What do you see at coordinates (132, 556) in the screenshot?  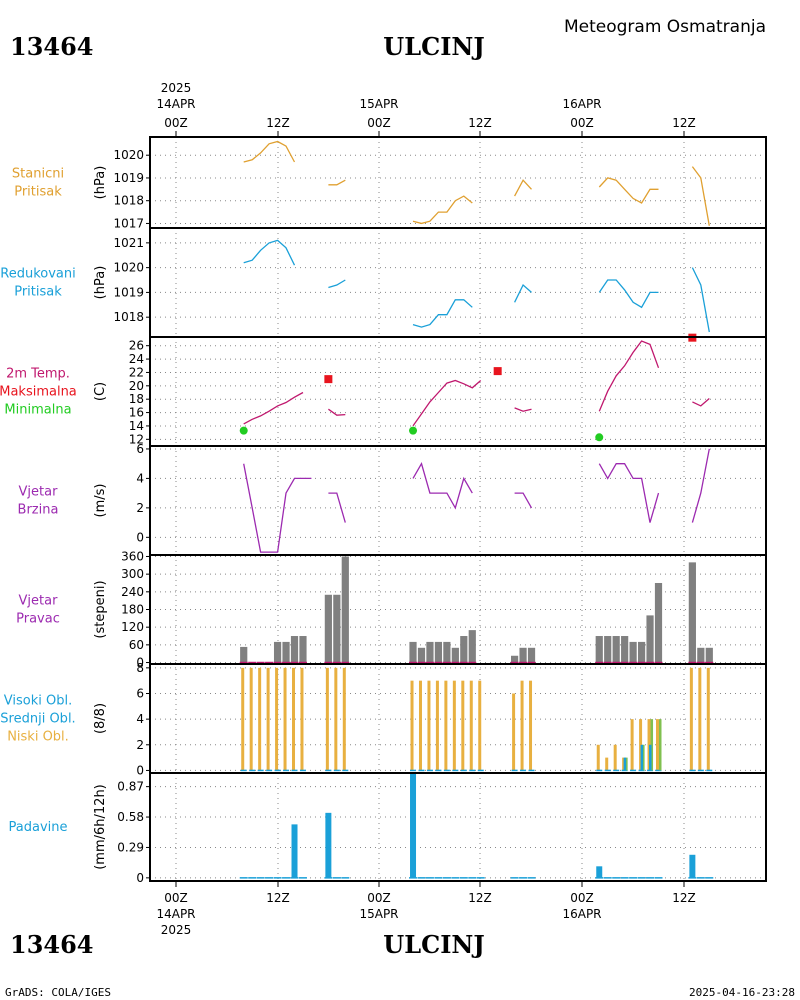 I see `y-tick-label: 360` at bounding box center [132, 556].